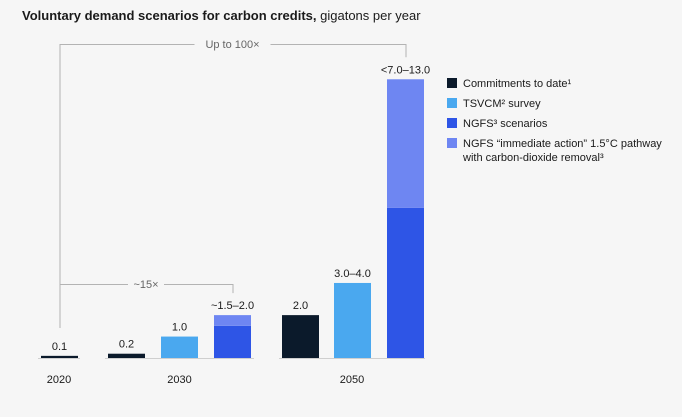 This screenshot has width=682, height=417. What do you see at coordinates (369, 15) in the screenshot?
I see `chart-title-unit: gigatons per year` at bounding box center [369, 15].